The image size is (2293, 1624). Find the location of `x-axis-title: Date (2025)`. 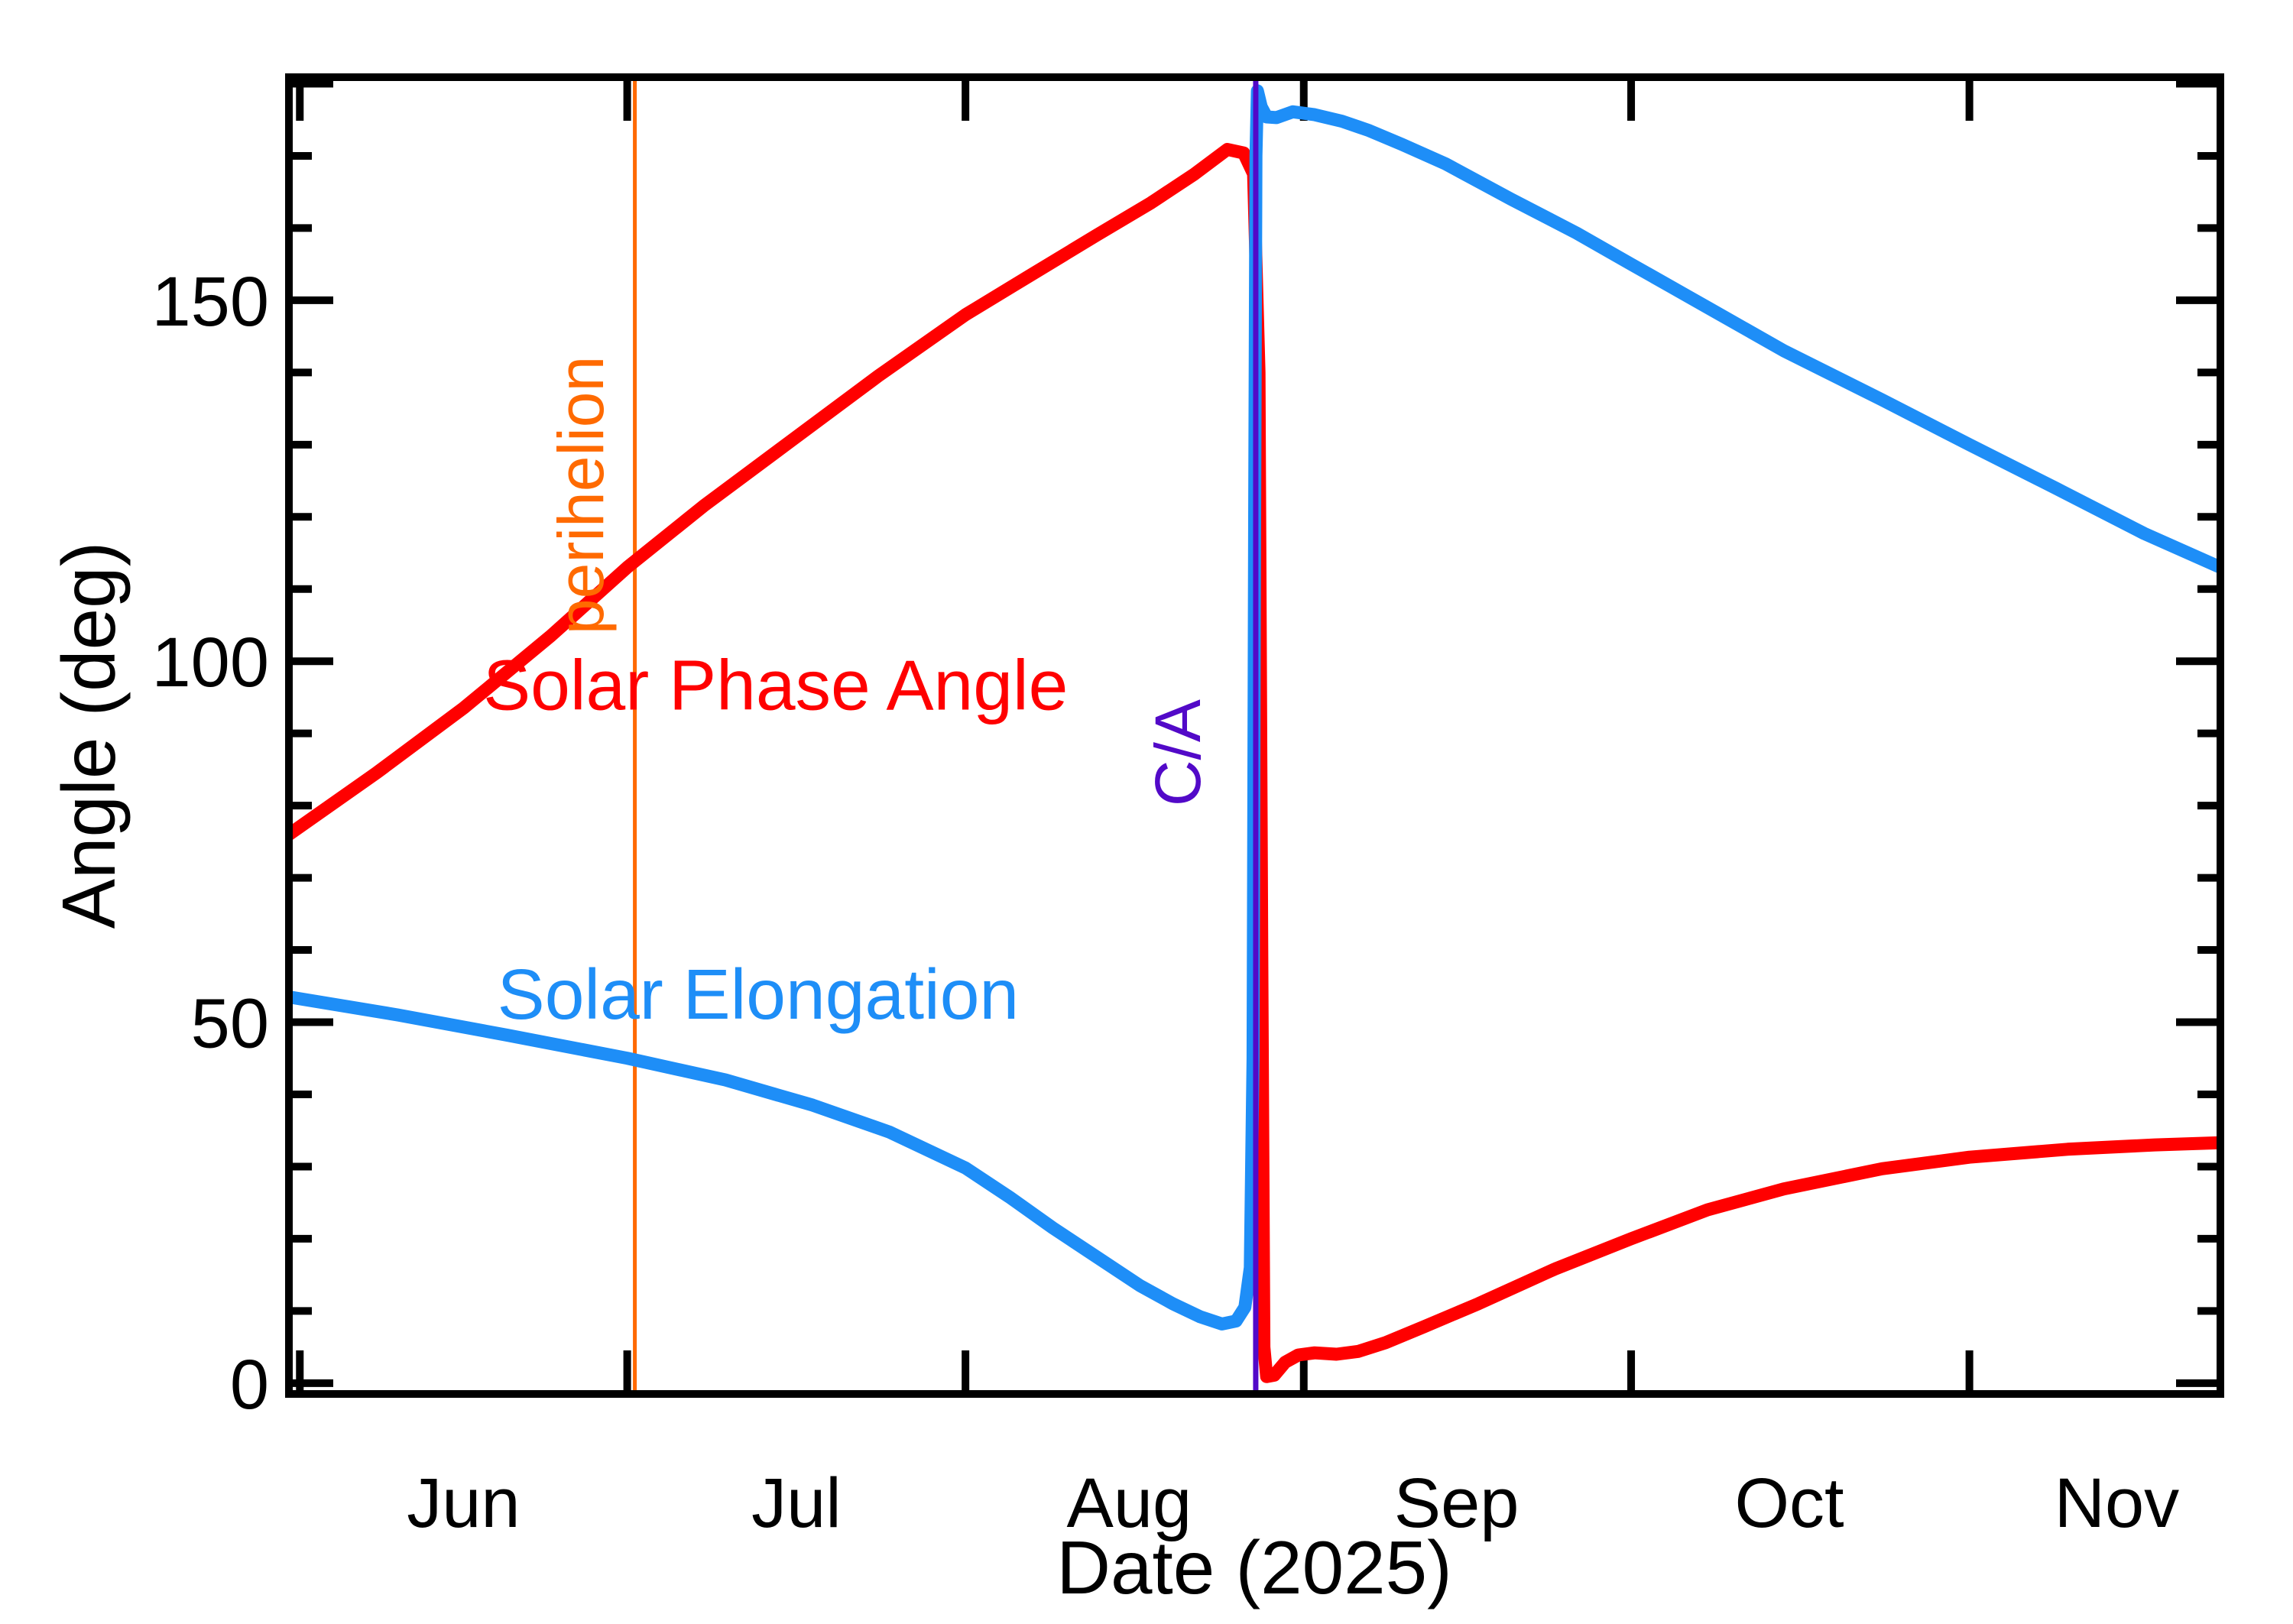

x-axis-title: Date (2025) is located at coordinates (1254, 1567).